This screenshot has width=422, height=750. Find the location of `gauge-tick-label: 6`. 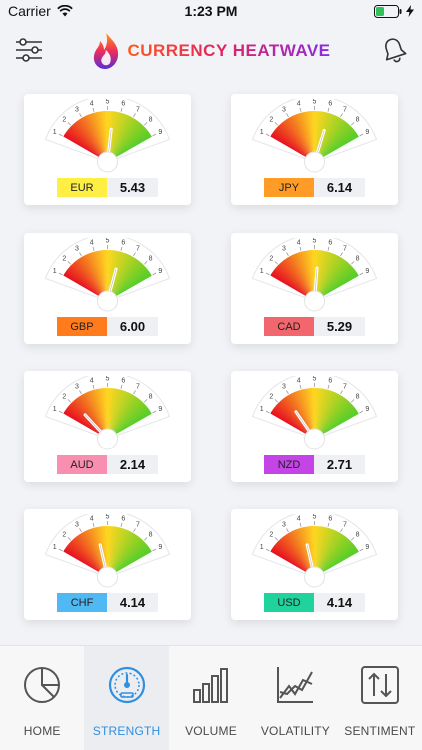

gauge-tick-label: 6 is located at coordinates (123, 519).